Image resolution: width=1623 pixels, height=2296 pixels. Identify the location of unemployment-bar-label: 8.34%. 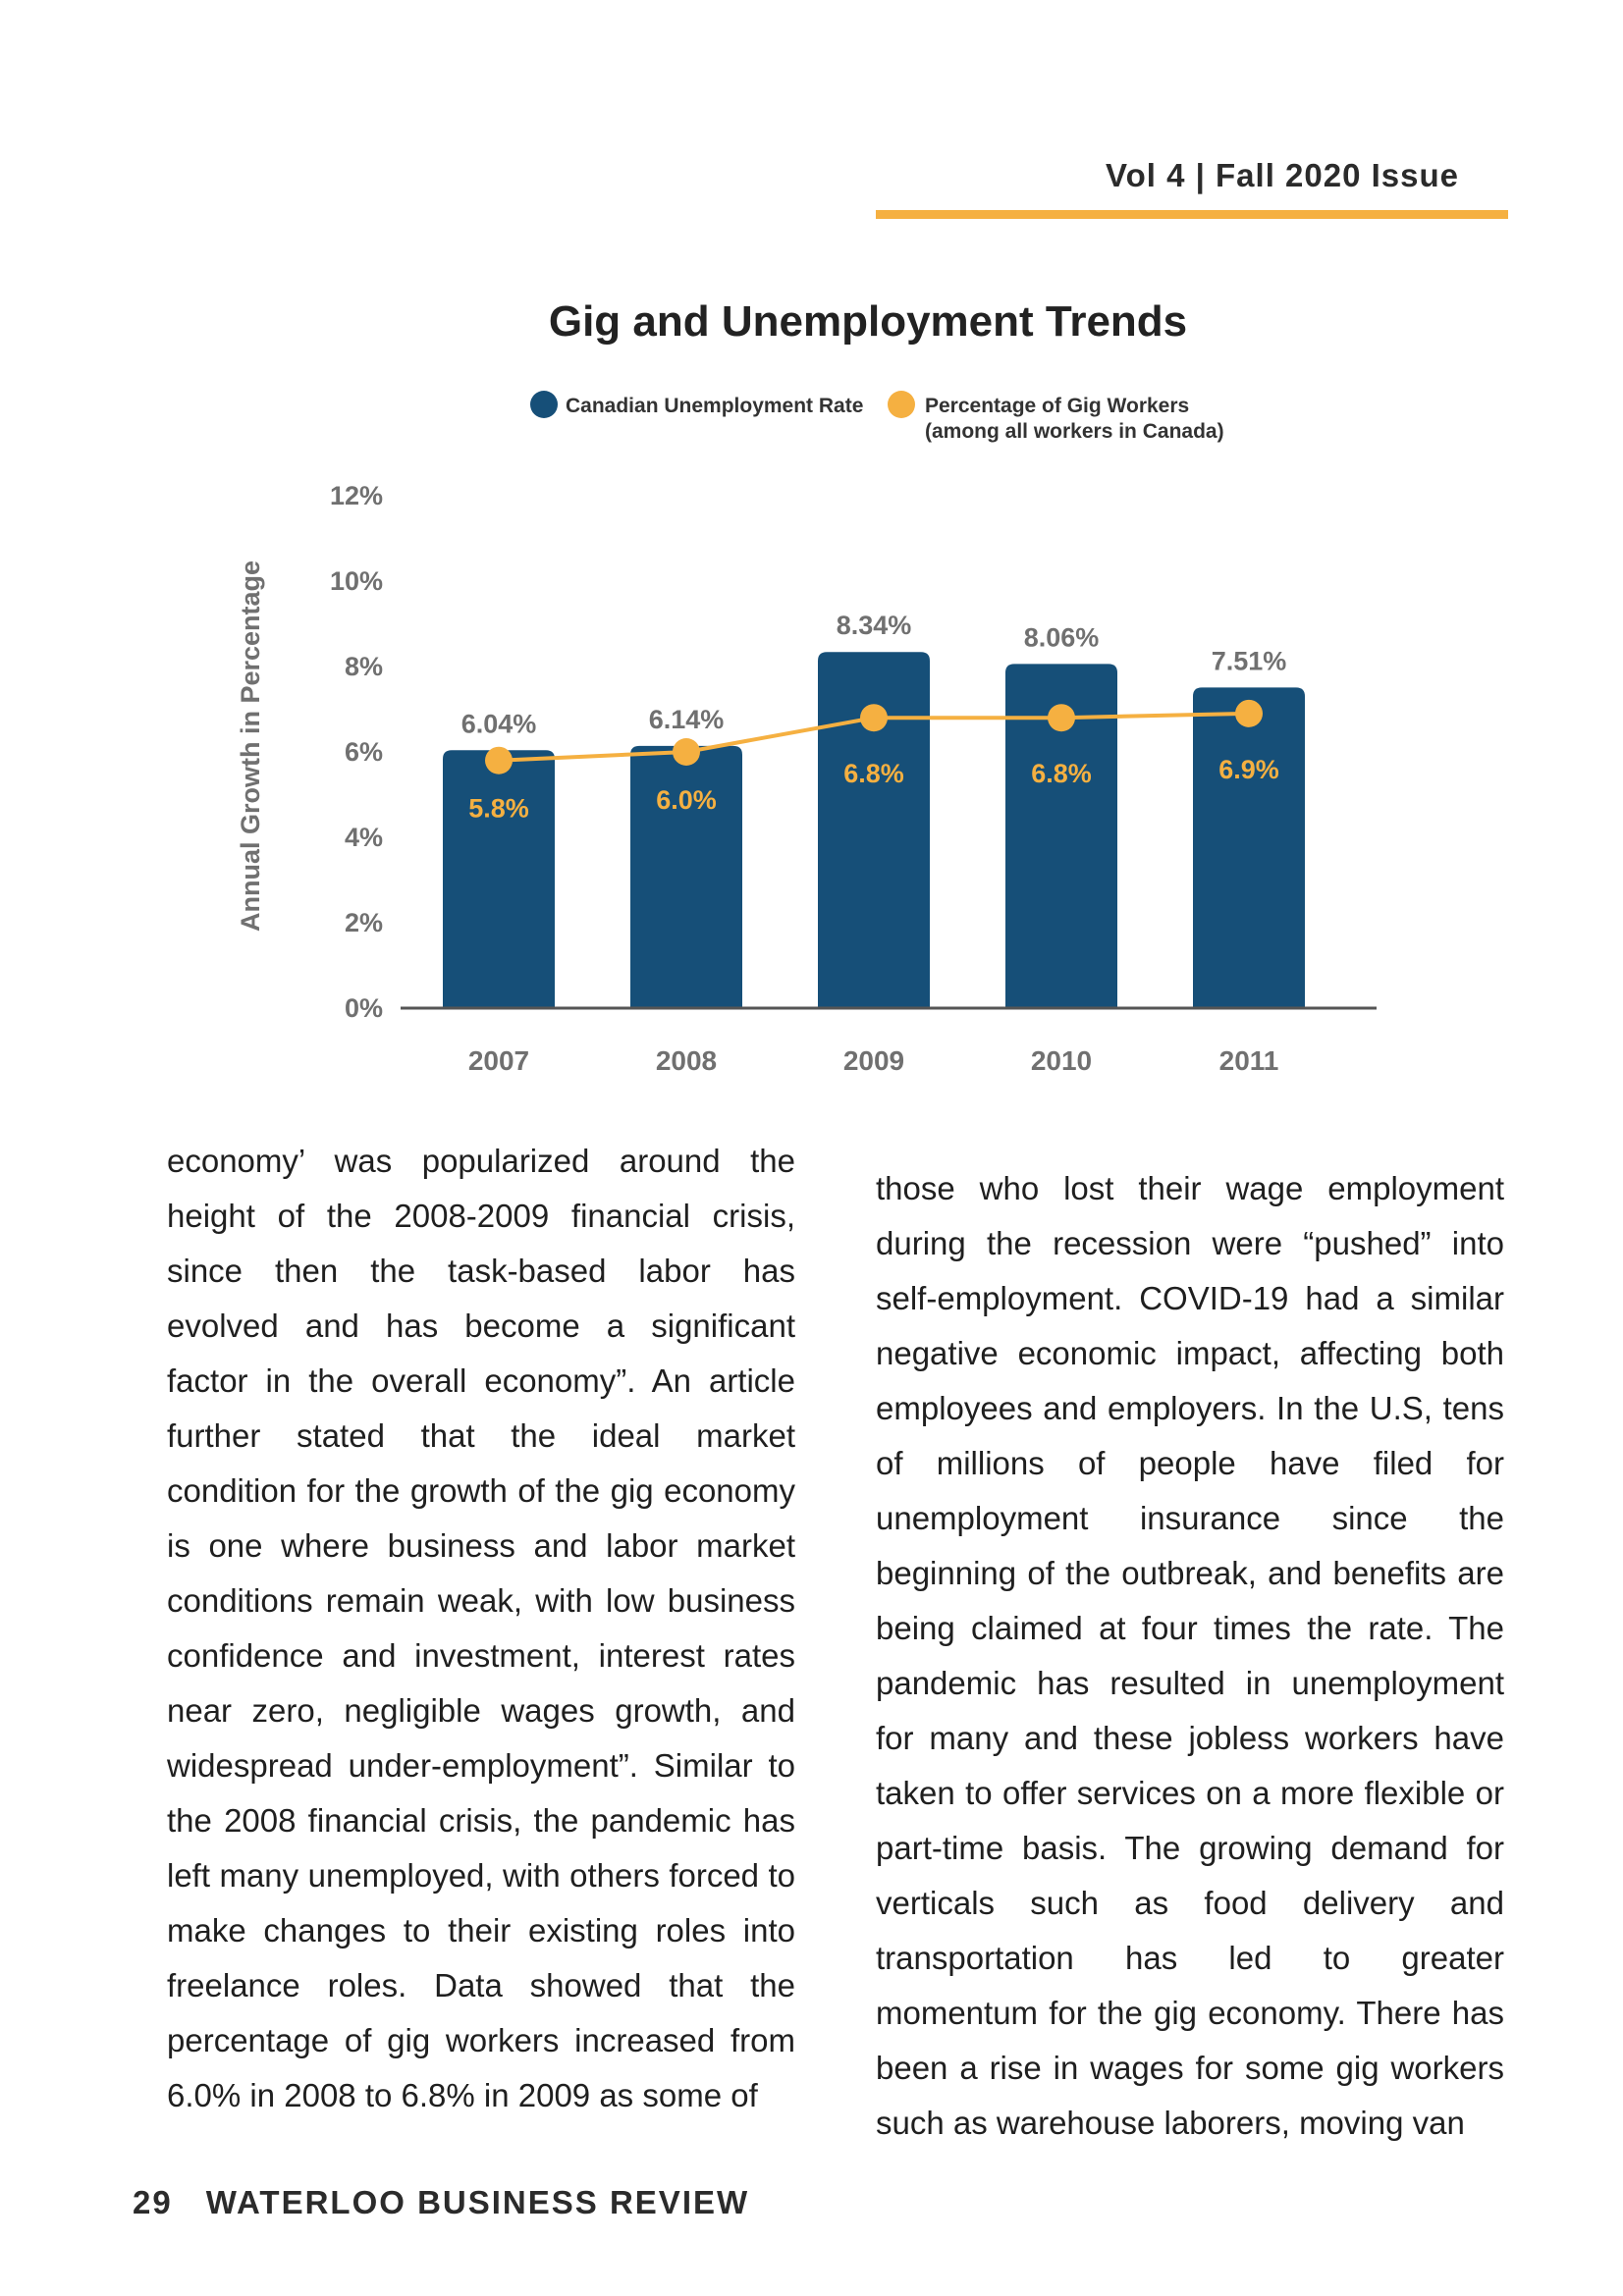
(874, 625).